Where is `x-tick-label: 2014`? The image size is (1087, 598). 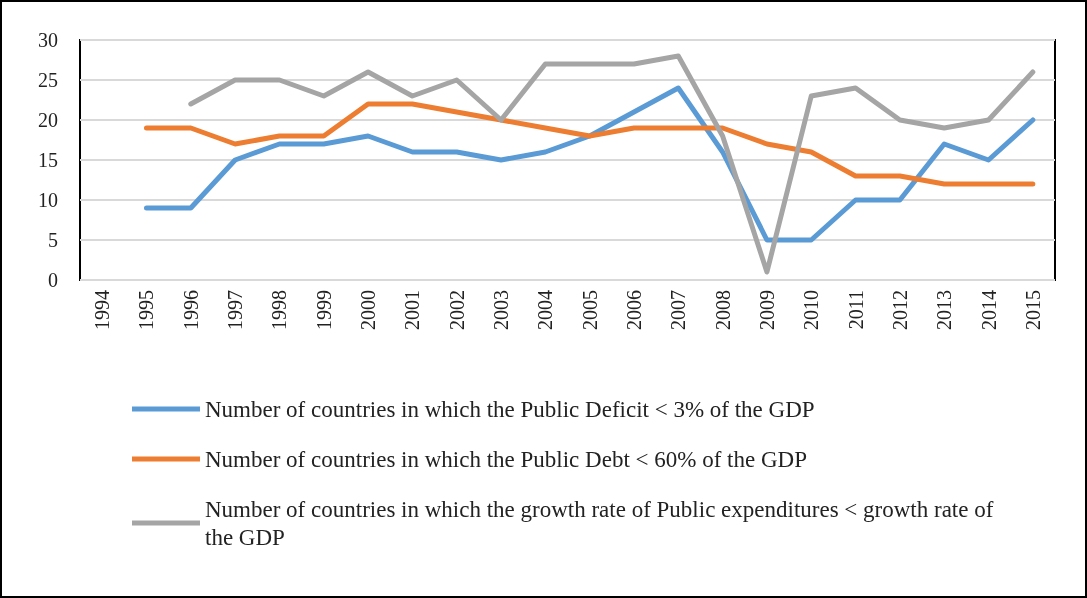 x-tick-label: 2014 is located at coordinates (988, 310).